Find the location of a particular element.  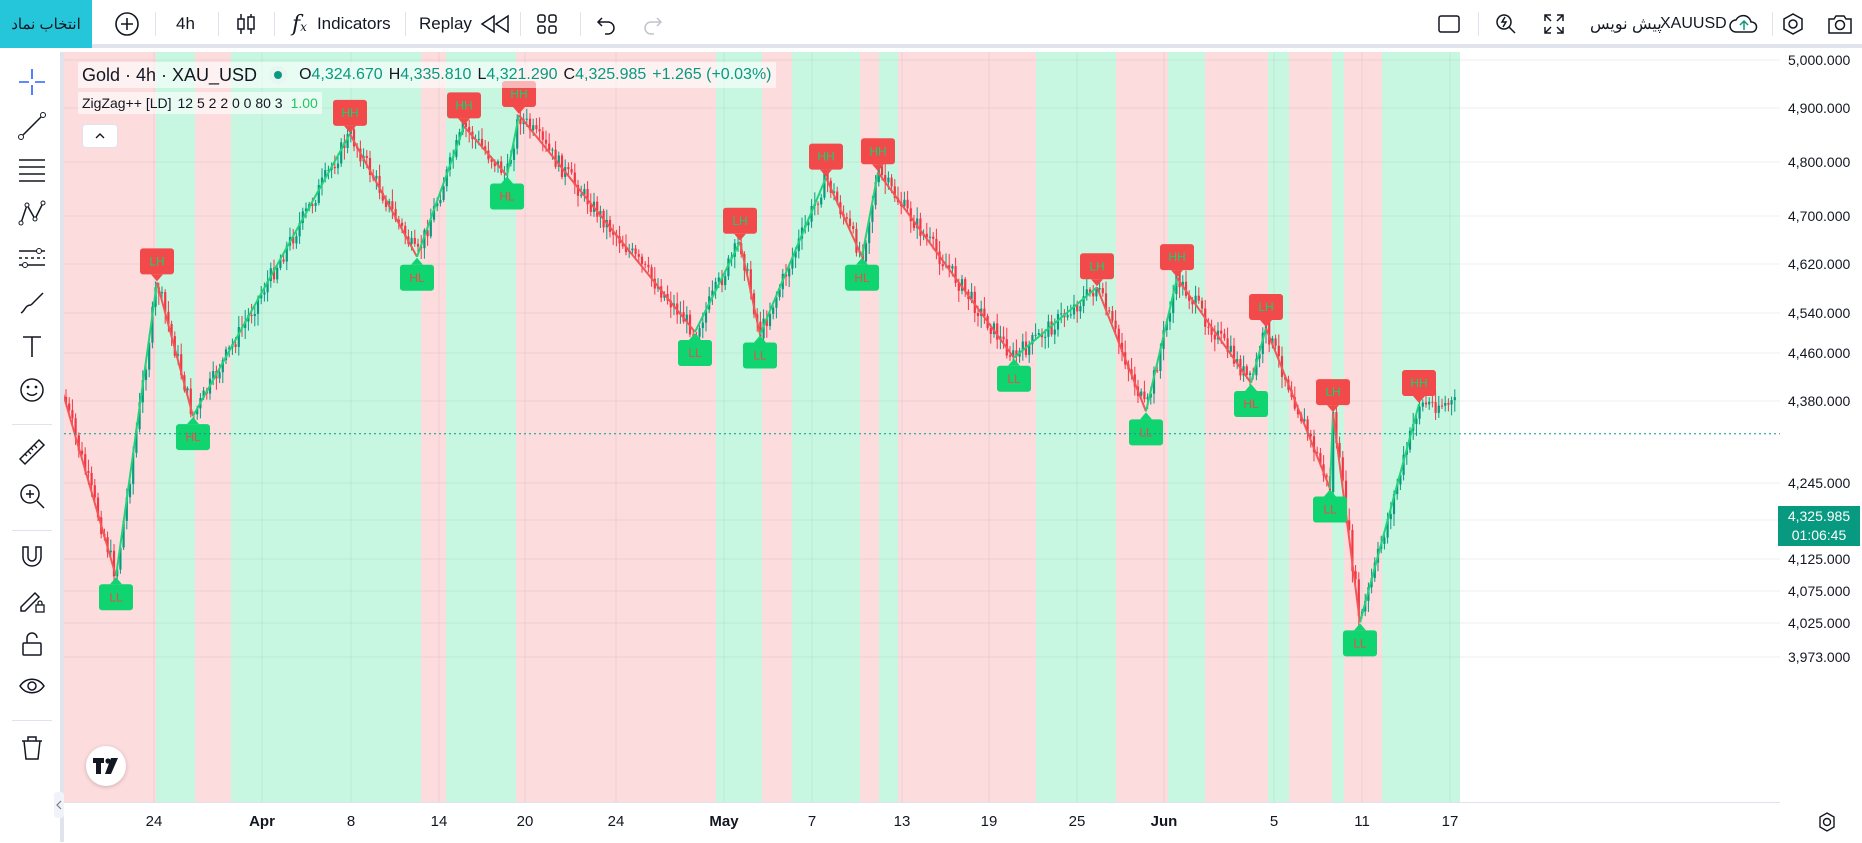

layouts-button is located at coordinates (547, 24).